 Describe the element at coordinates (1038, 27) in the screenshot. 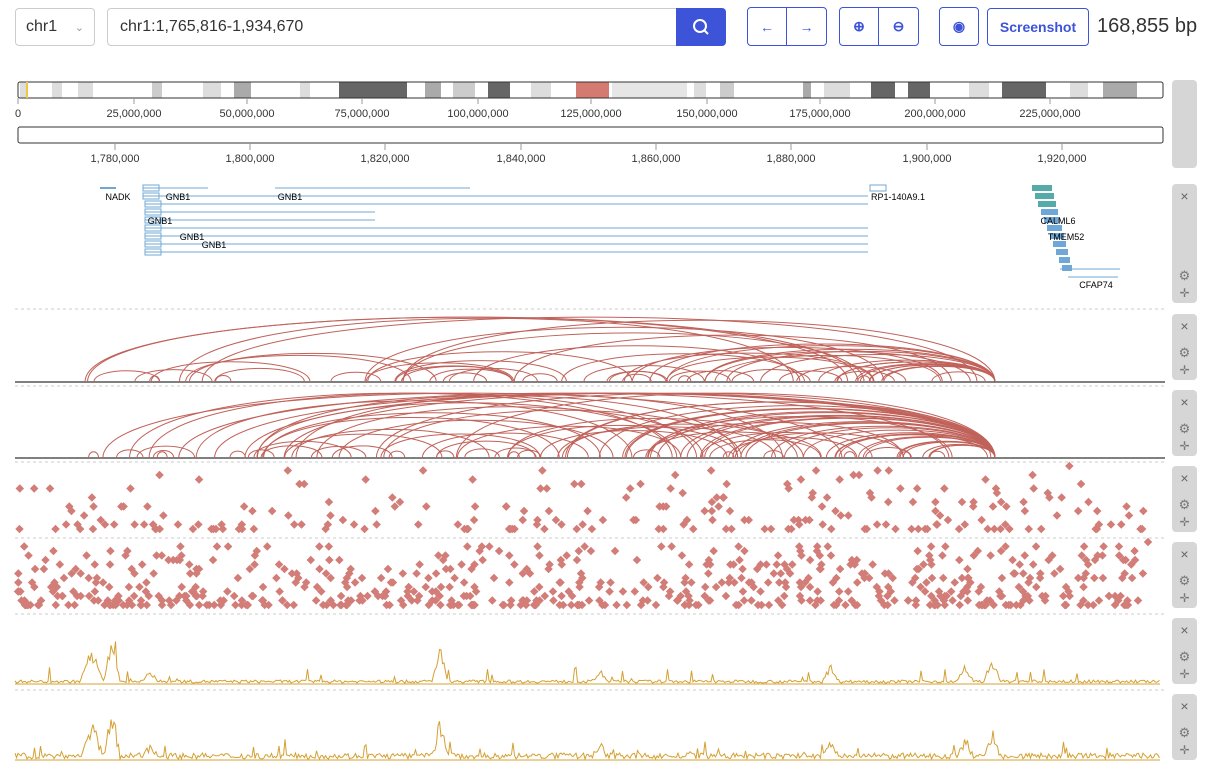

I see `screenshot-button: Screenshot` at that location.